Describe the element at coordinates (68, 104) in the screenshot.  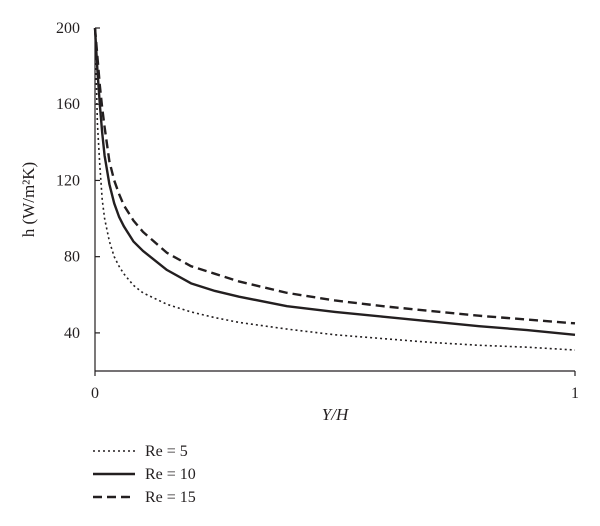
I see `y-tick-label: 160` at that location.